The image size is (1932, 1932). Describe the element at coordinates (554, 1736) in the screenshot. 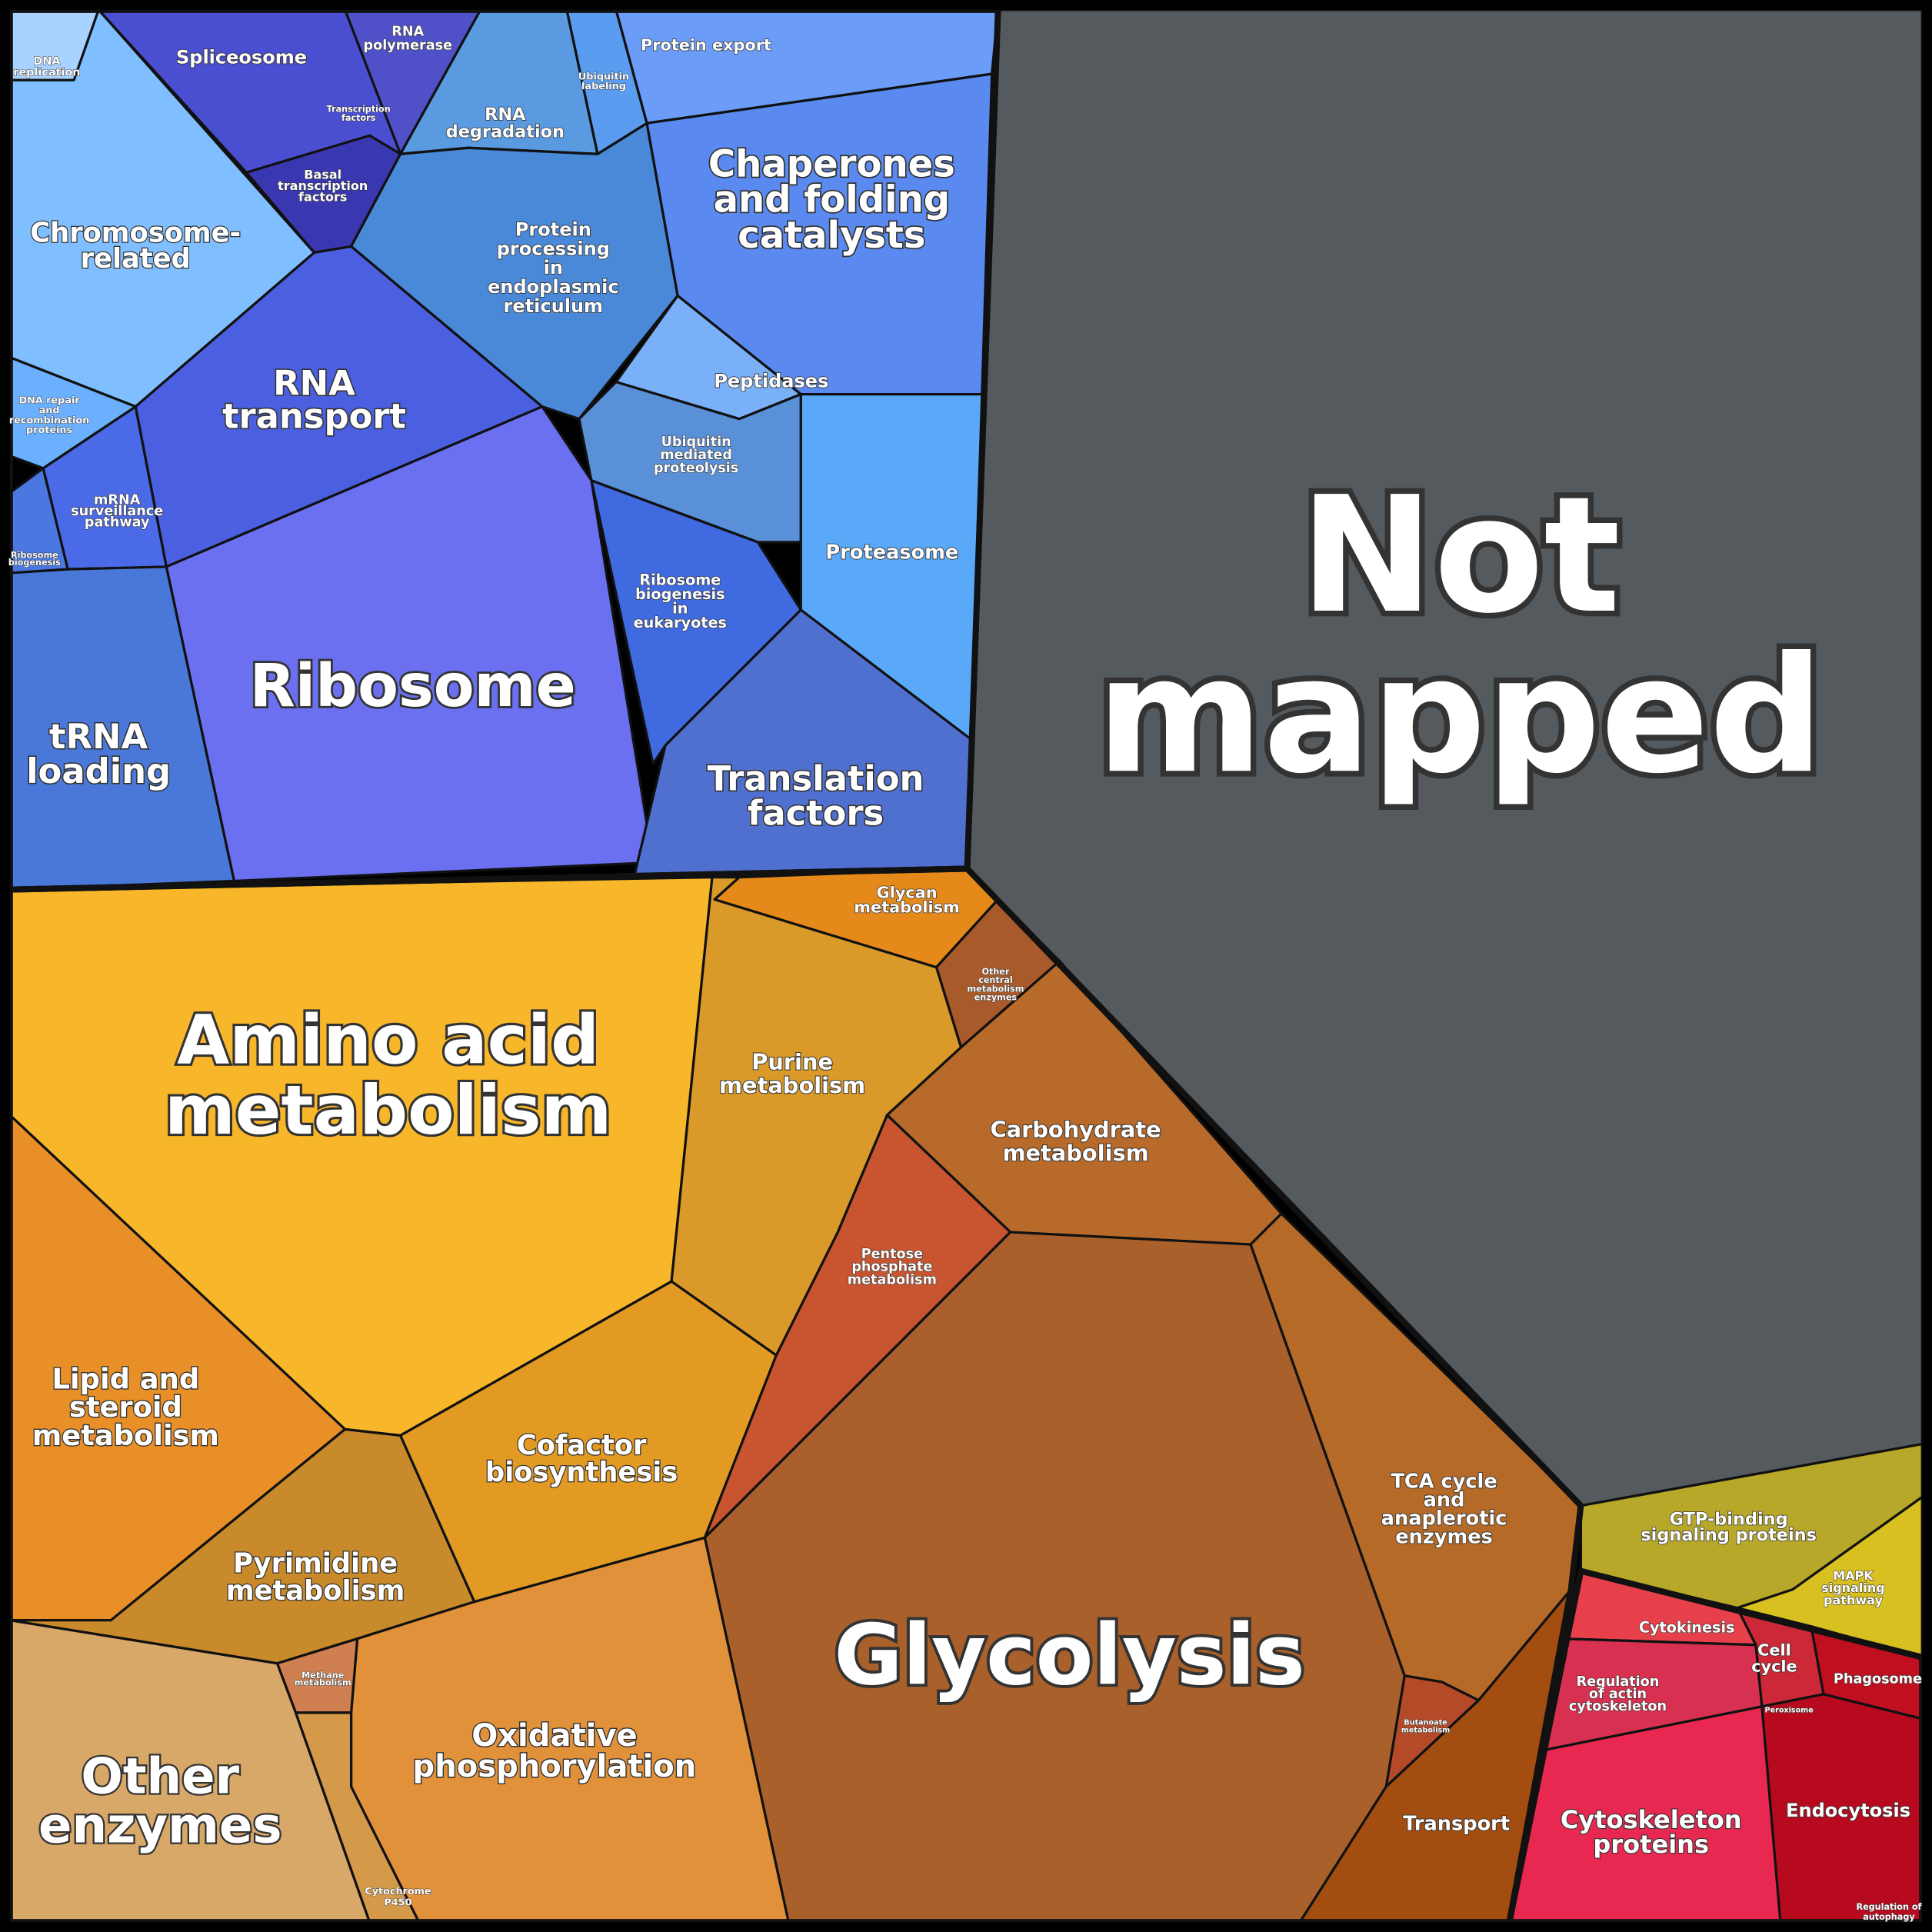

I see `label-line: Oxidative` at that location.